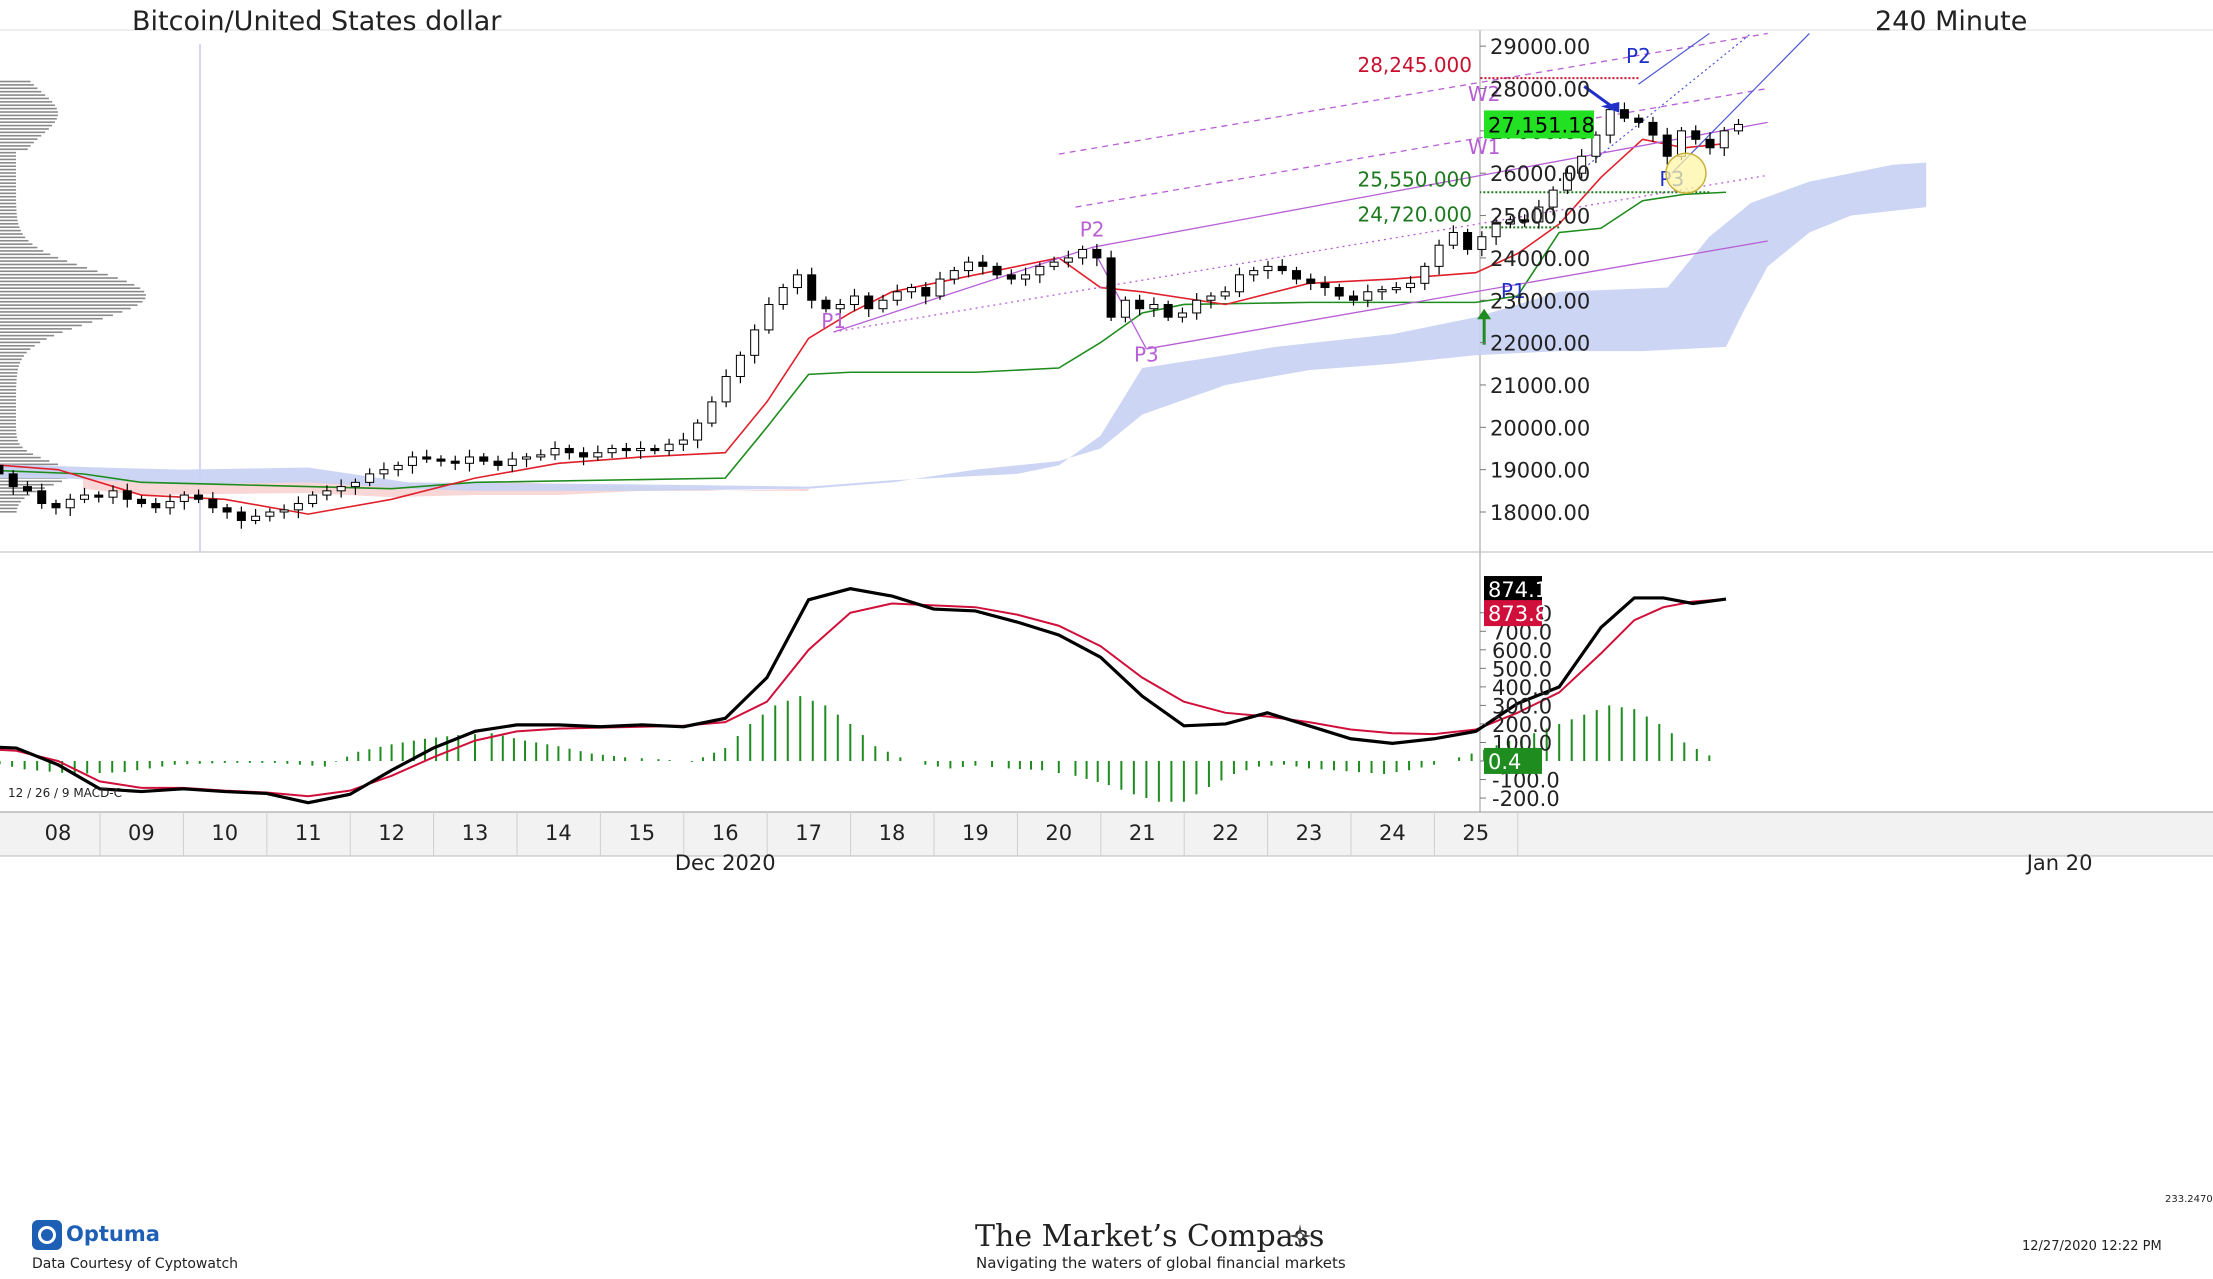 Image resolution: width=2213 pixels, height=1279 pixels. What do you see at coordinates (1484, 94) in the screenshot?
I see `pattern-label: W2` at bounding box center [1484, 94].